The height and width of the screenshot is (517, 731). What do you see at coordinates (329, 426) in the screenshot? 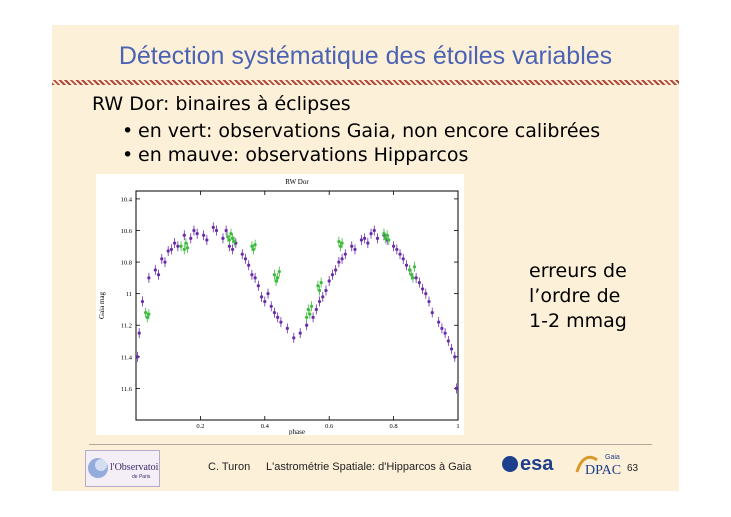
I see `x-tick-label: 0.6` at bounding box center [329, 426].